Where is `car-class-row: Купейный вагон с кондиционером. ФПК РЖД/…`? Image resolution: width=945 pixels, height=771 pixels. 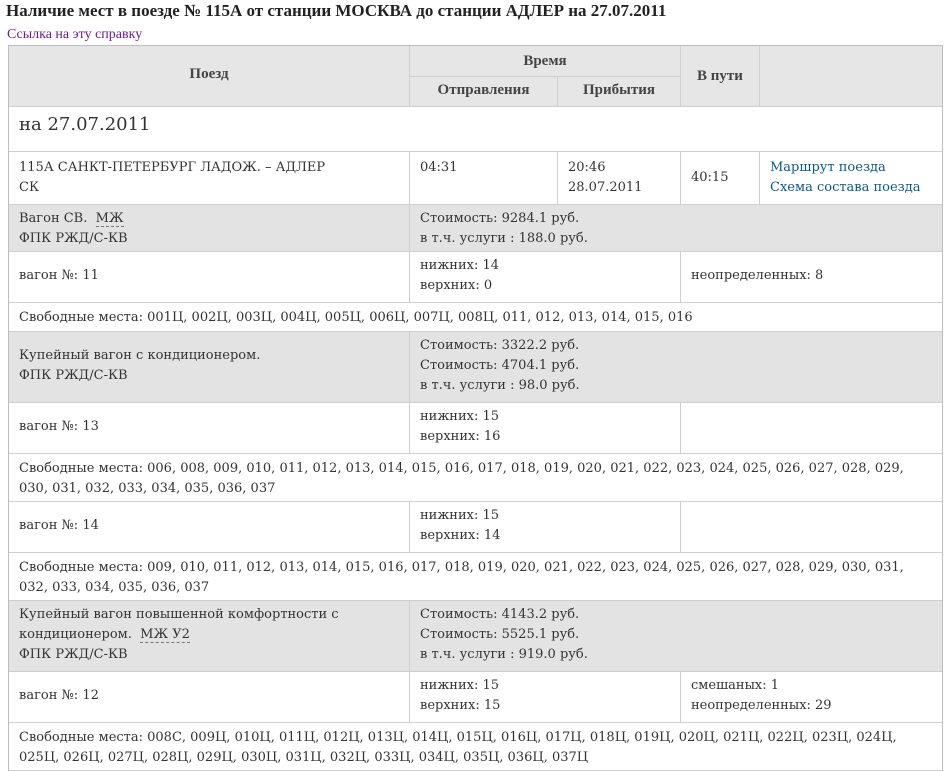 car-class-row: Купейный вагон с кондиционером. ФПК РЖД/… is located at coordinates (475, 367).